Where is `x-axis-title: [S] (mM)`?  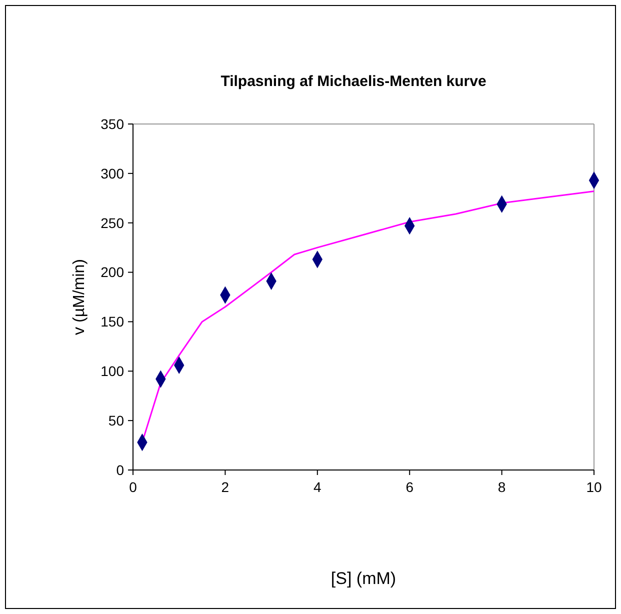 x-axis-title: [S] (mM) is located at coordinates (363, 578).